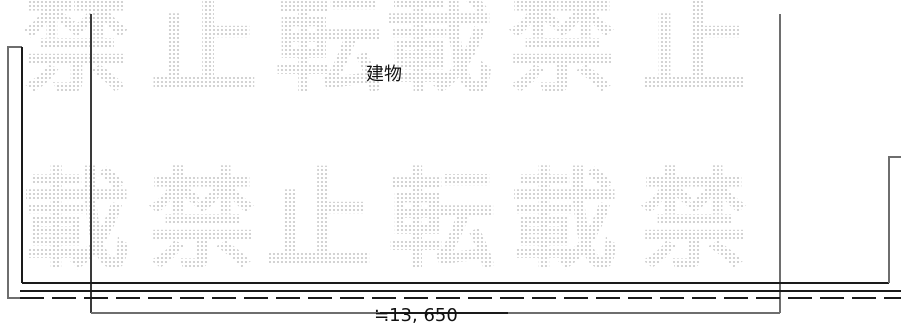  I want to click on site-left-boundary-outer, so click(14, 172).